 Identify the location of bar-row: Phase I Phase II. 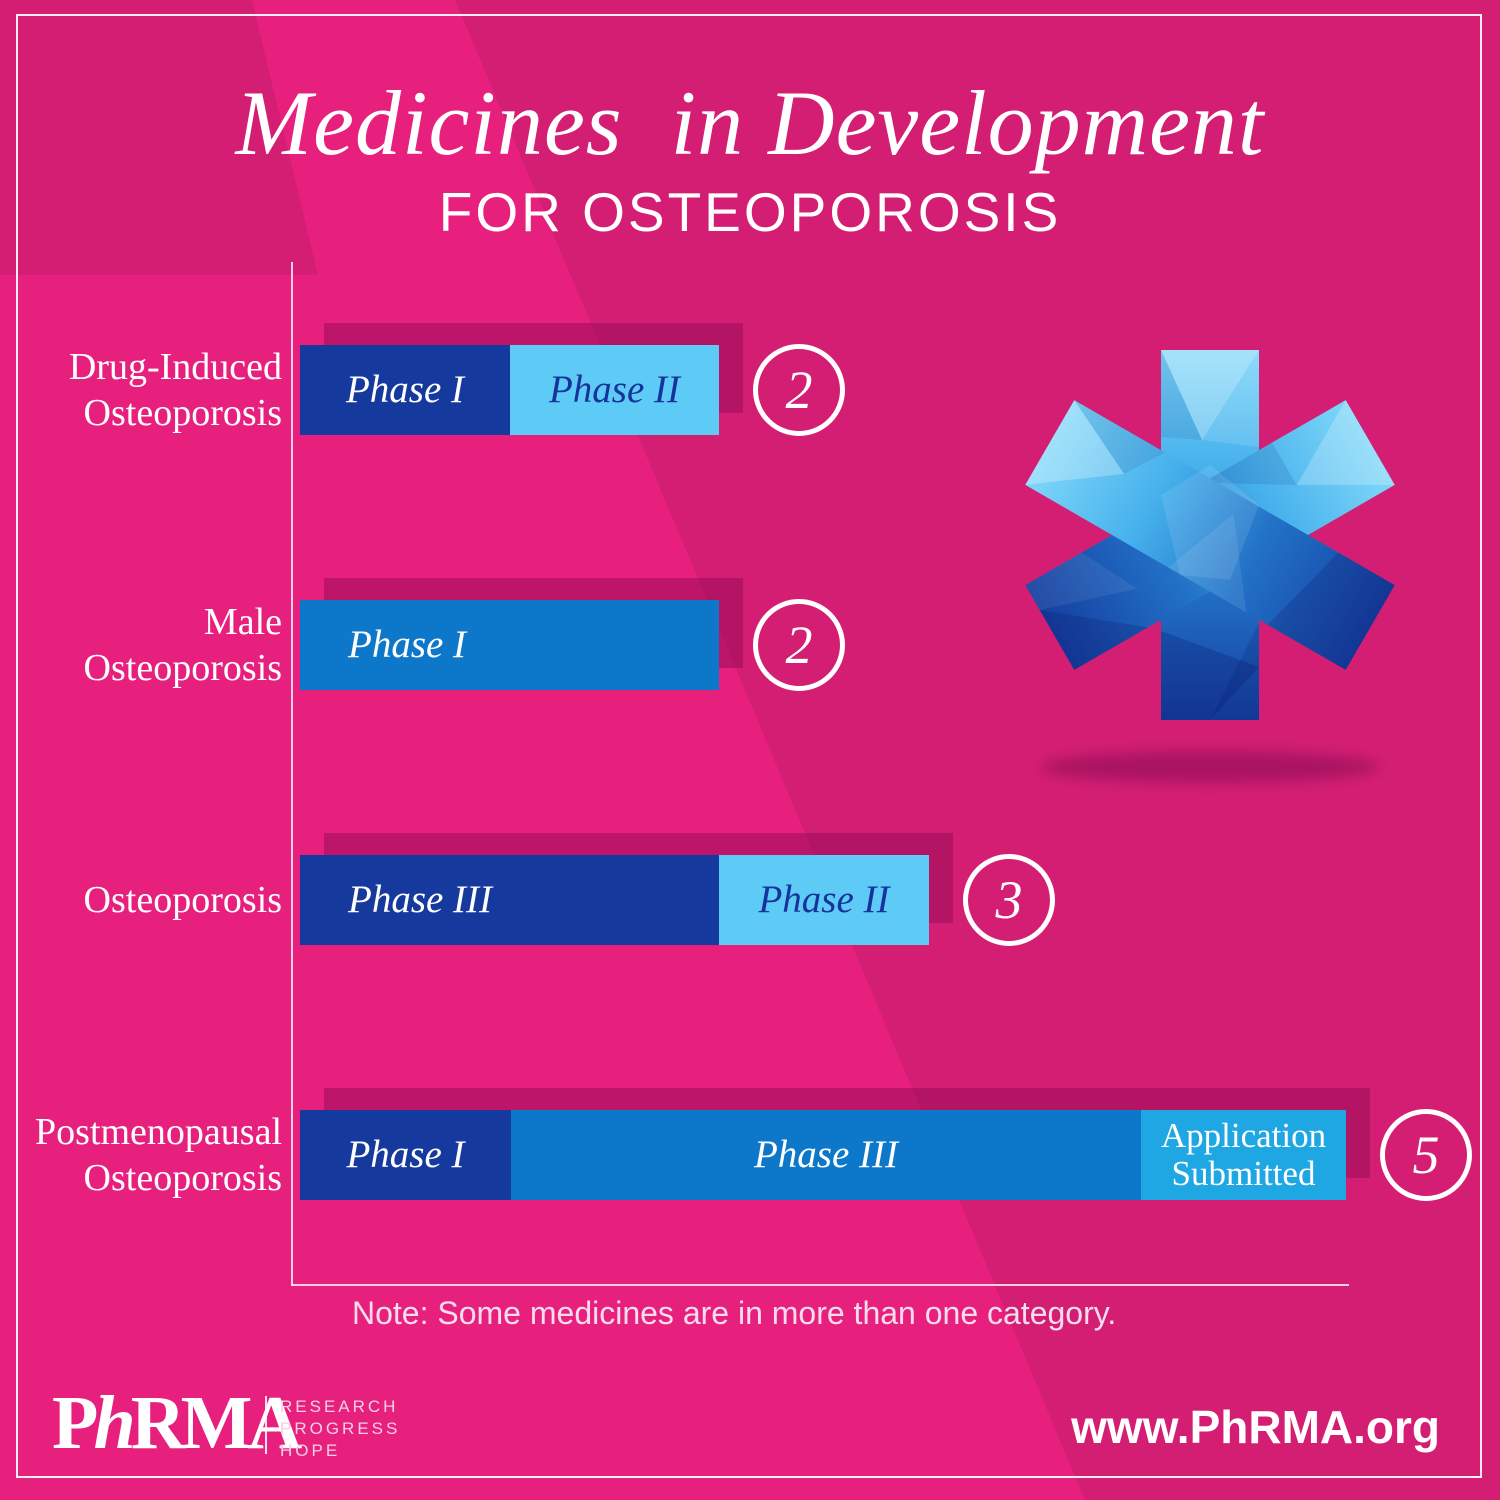
(509, 390).